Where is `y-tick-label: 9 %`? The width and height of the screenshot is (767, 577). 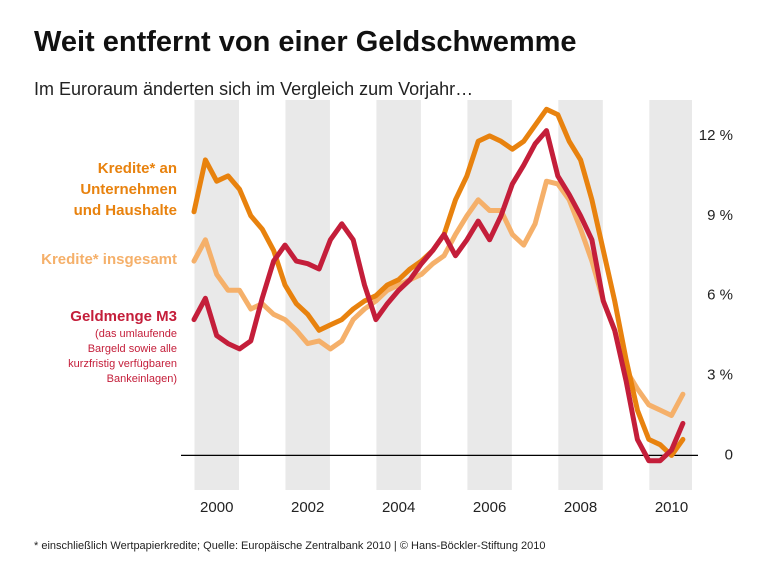 y-tick-label: 9 % is located at coordinates (720, 215).